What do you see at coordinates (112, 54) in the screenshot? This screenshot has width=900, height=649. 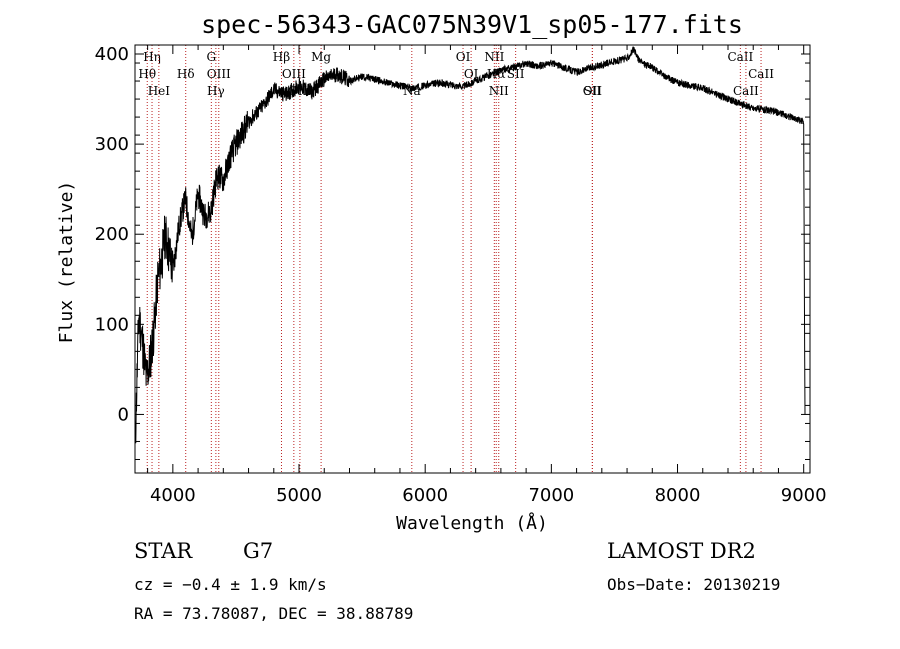 I see `y-tick-label: 400` at bounding box center [112, 54].